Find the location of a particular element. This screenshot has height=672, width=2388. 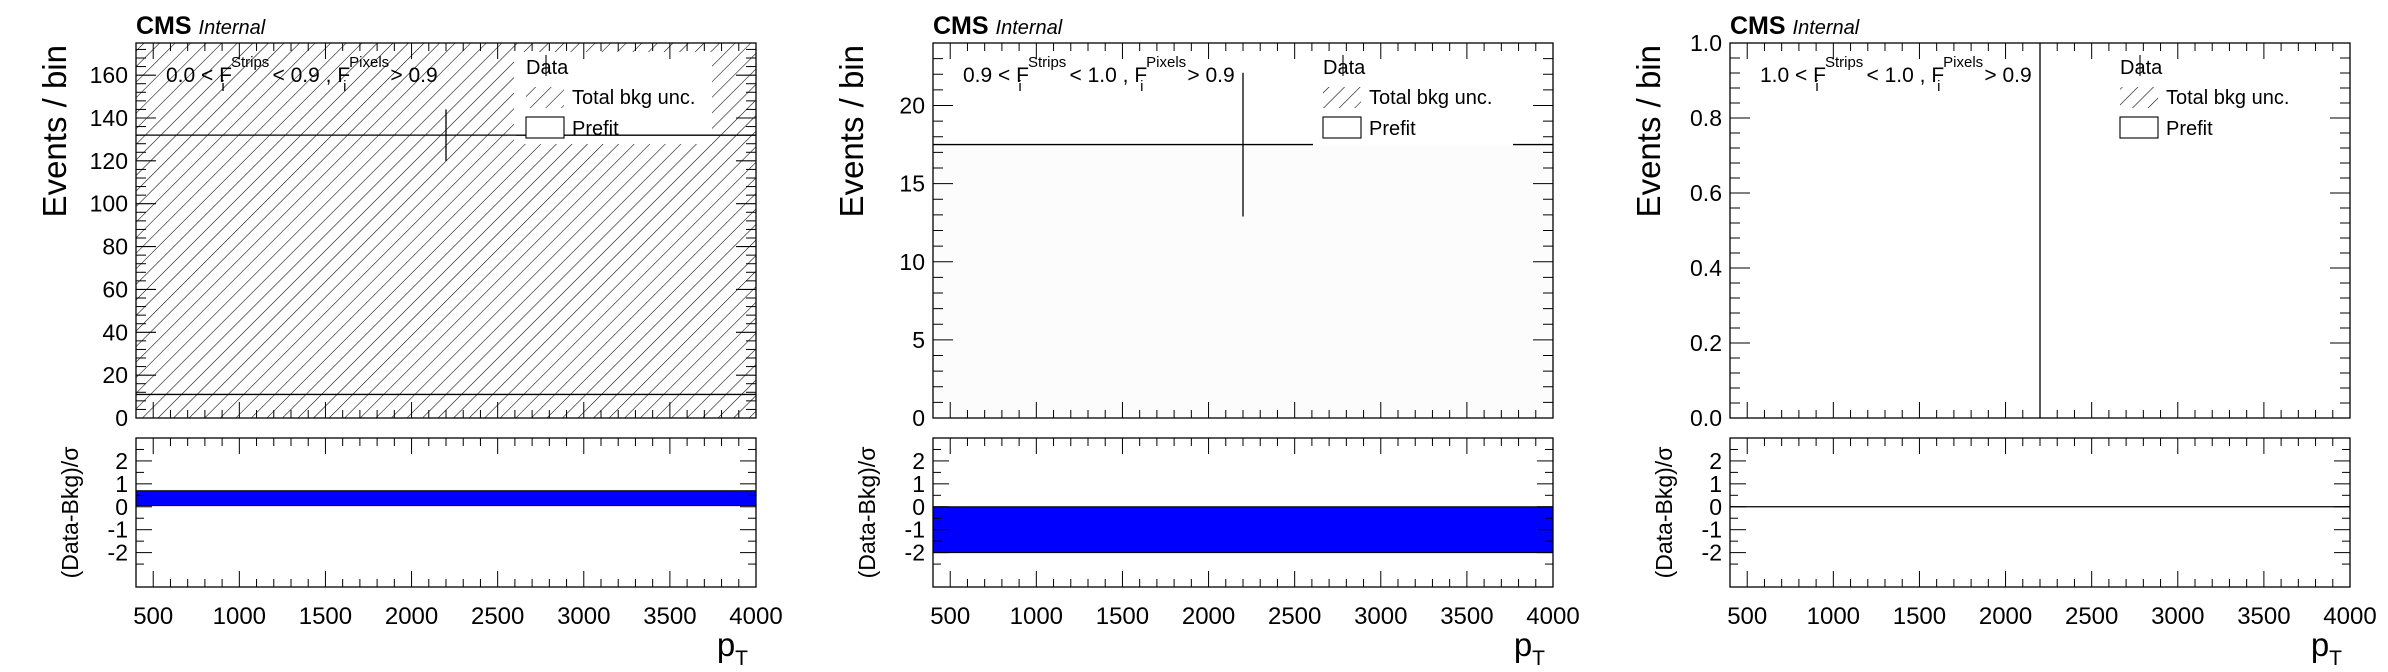

y-tick-label: 140 is located at coordinates (109, 118).